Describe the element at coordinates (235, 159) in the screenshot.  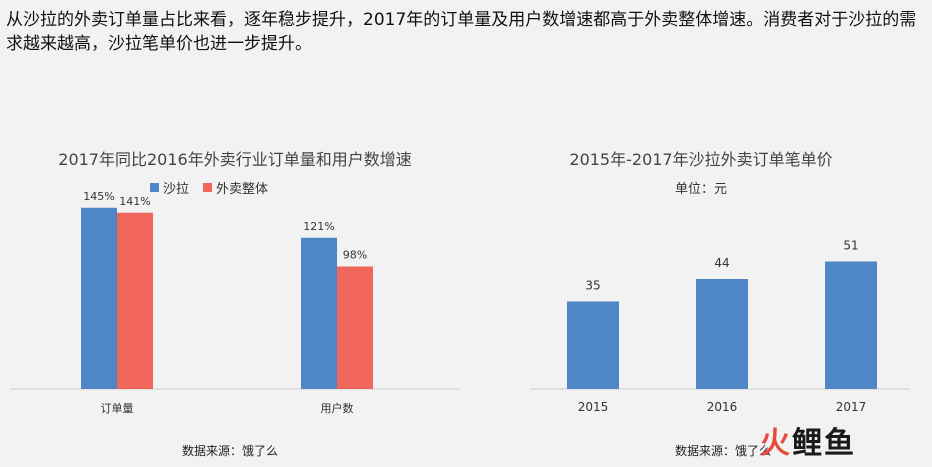
I see `growth-chart-title: 2017年同比2016年外卖行业订单量和用户数增速` at that location.